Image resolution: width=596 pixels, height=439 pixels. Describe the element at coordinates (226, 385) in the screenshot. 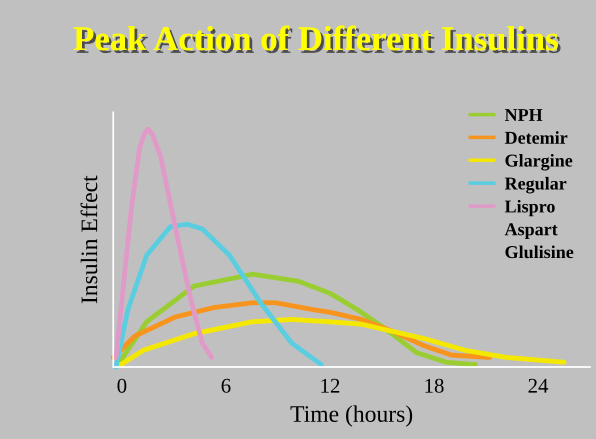

I see `x-tick-label: 6` at that location.